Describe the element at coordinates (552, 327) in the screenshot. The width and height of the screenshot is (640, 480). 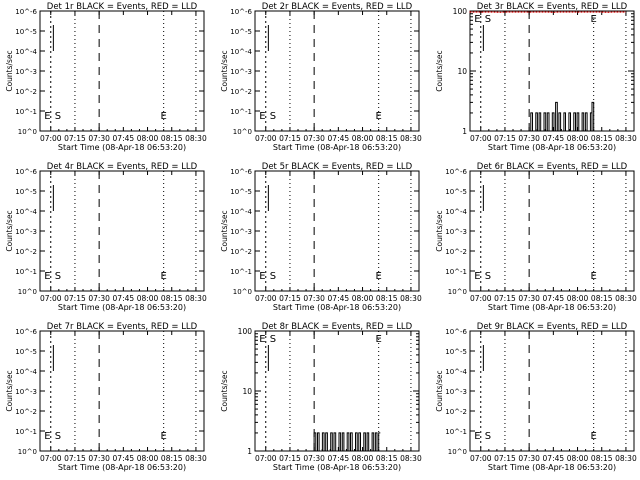
I see `panel-title: Det 9r BLACK = Events, RED = LLD` at that location.